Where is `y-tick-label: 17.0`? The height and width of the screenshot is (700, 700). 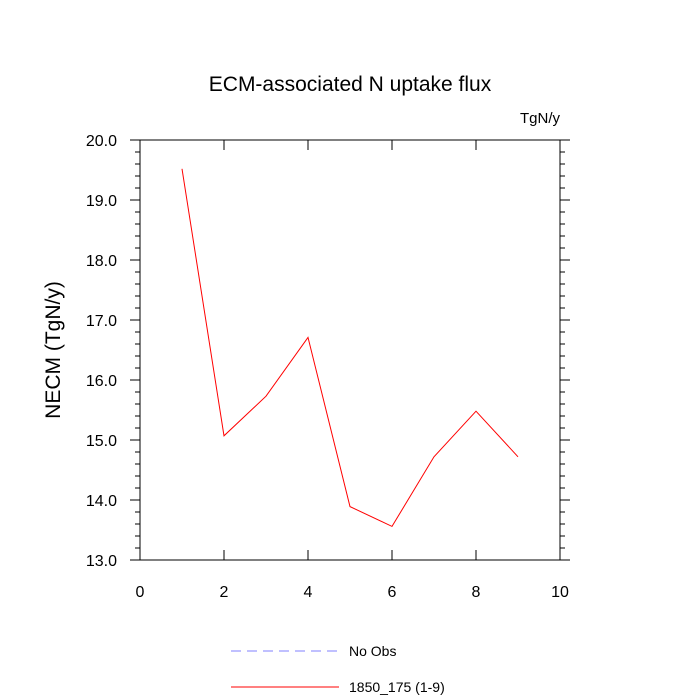
y-tick-label: 17.0 is located at coordinates (101, 321).